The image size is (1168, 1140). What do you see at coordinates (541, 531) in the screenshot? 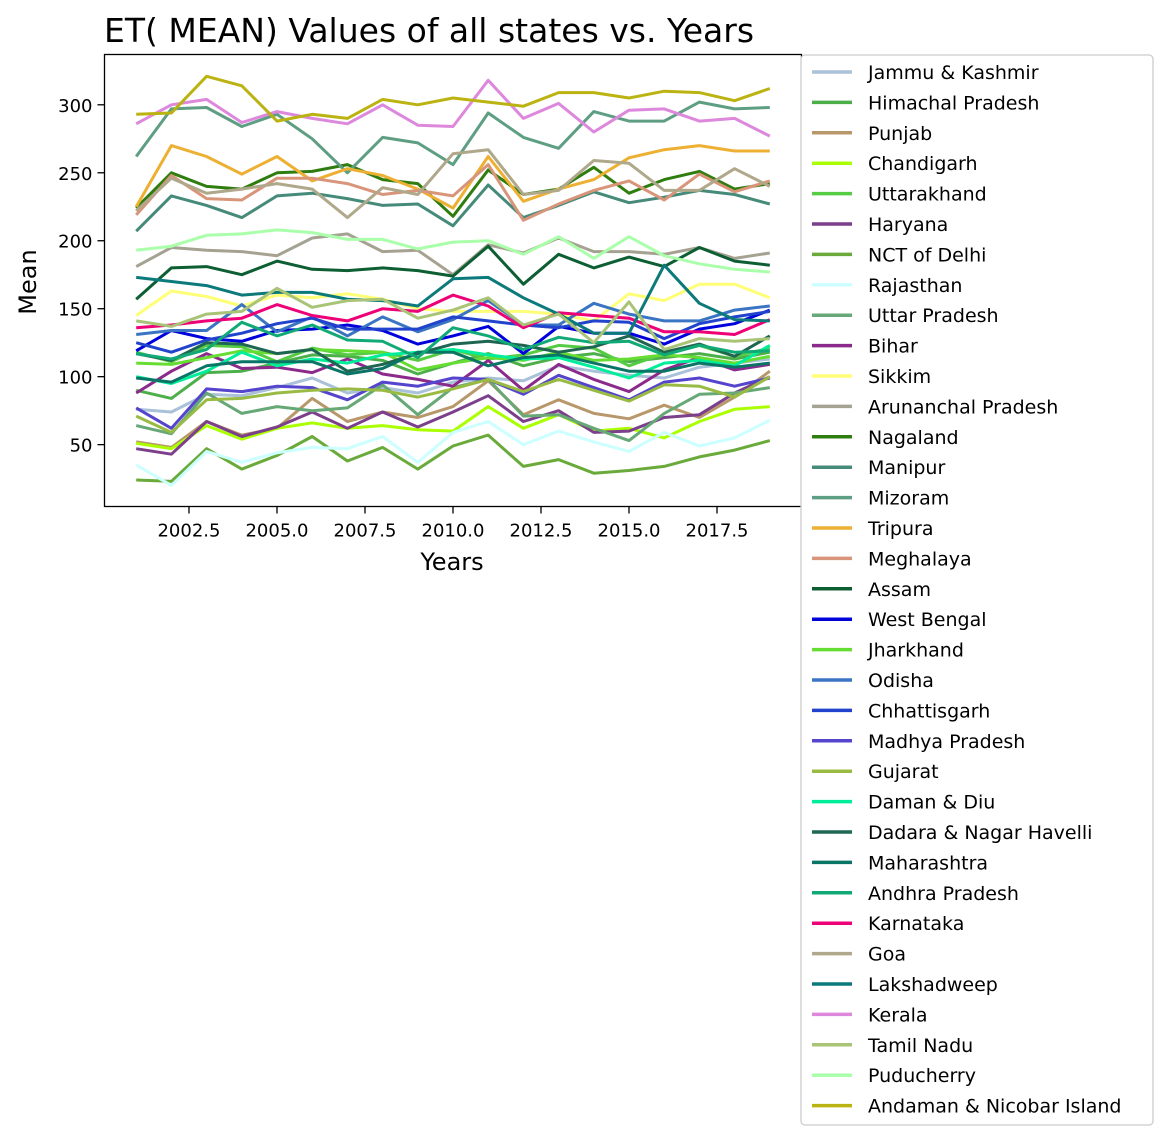
I see `x-tick-label: 2012.5` at bounding box center [541, 531].